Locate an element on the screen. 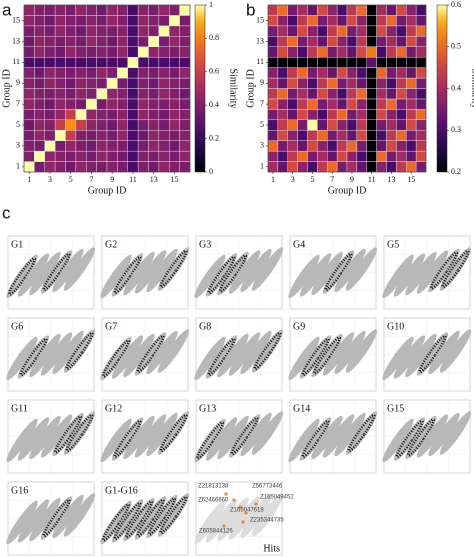  x-tick-label: 3 is located at coordinates (50, 179).